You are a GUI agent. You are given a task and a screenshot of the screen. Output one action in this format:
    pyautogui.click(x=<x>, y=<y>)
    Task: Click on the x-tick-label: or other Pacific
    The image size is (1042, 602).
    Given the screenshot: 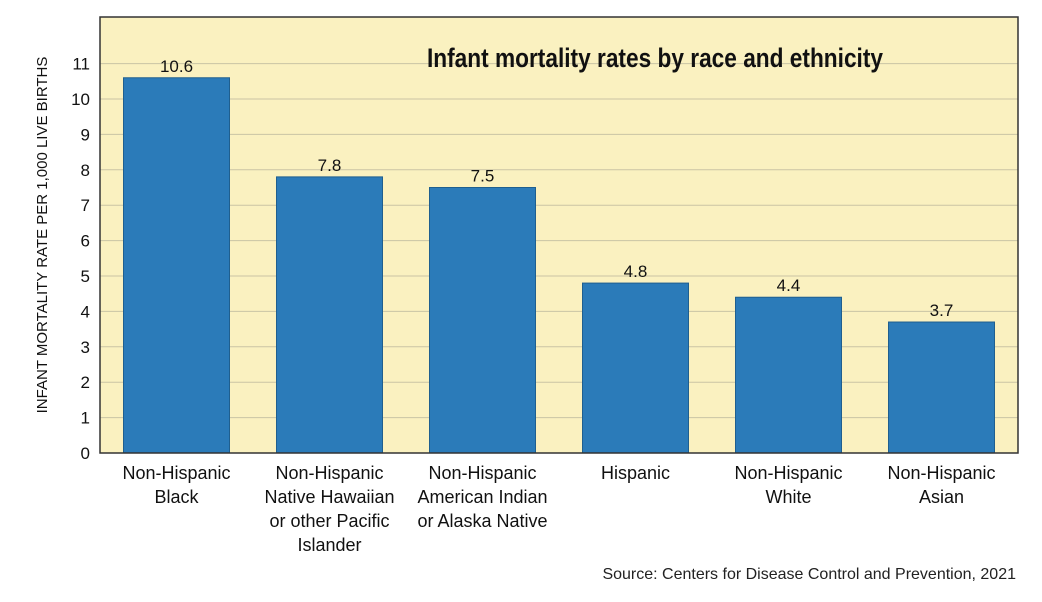 What is the action you would take?
    pyautogui.click(x=329, y=521)
    